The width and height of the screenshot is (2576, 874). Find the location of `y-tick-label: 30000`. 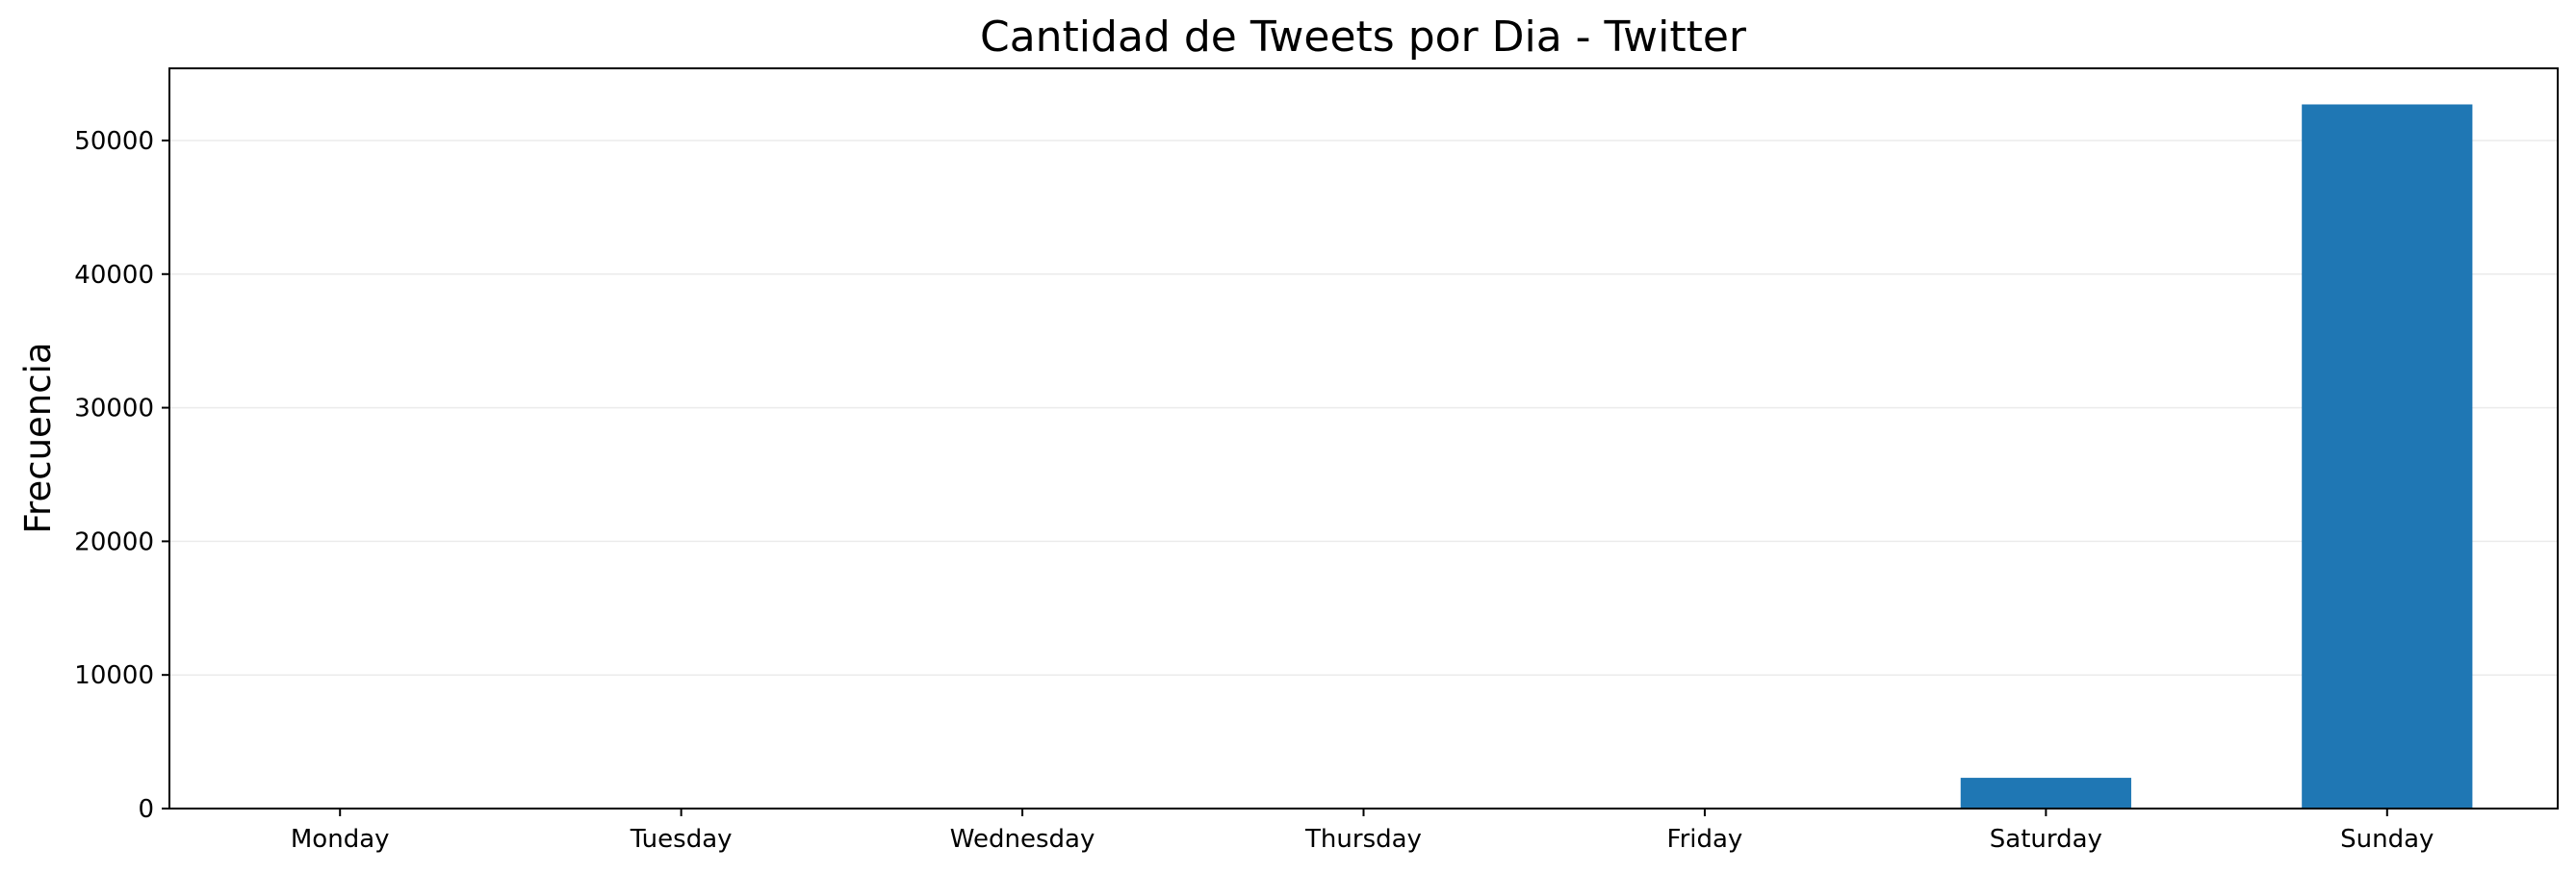

y-tick-label: 30000 is located at coordinates (114, 409).